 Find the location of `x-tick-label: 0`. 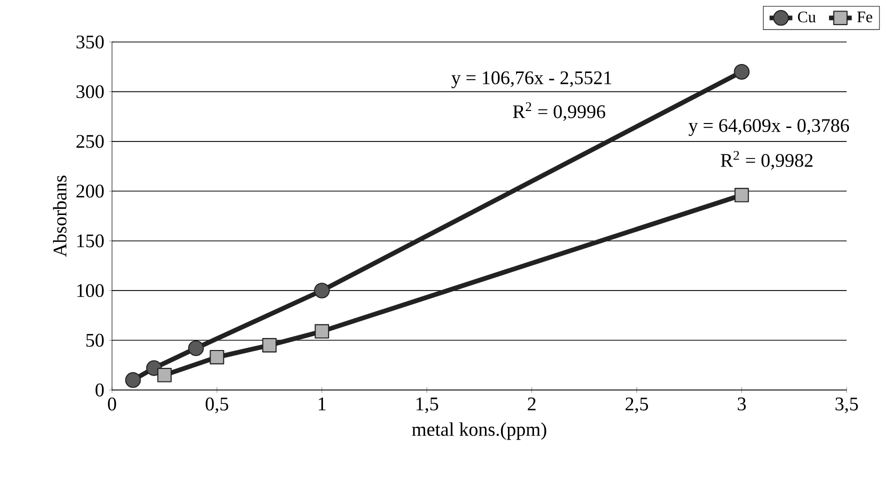

x-tick-label: 0 is located at coordinates (112, 404).